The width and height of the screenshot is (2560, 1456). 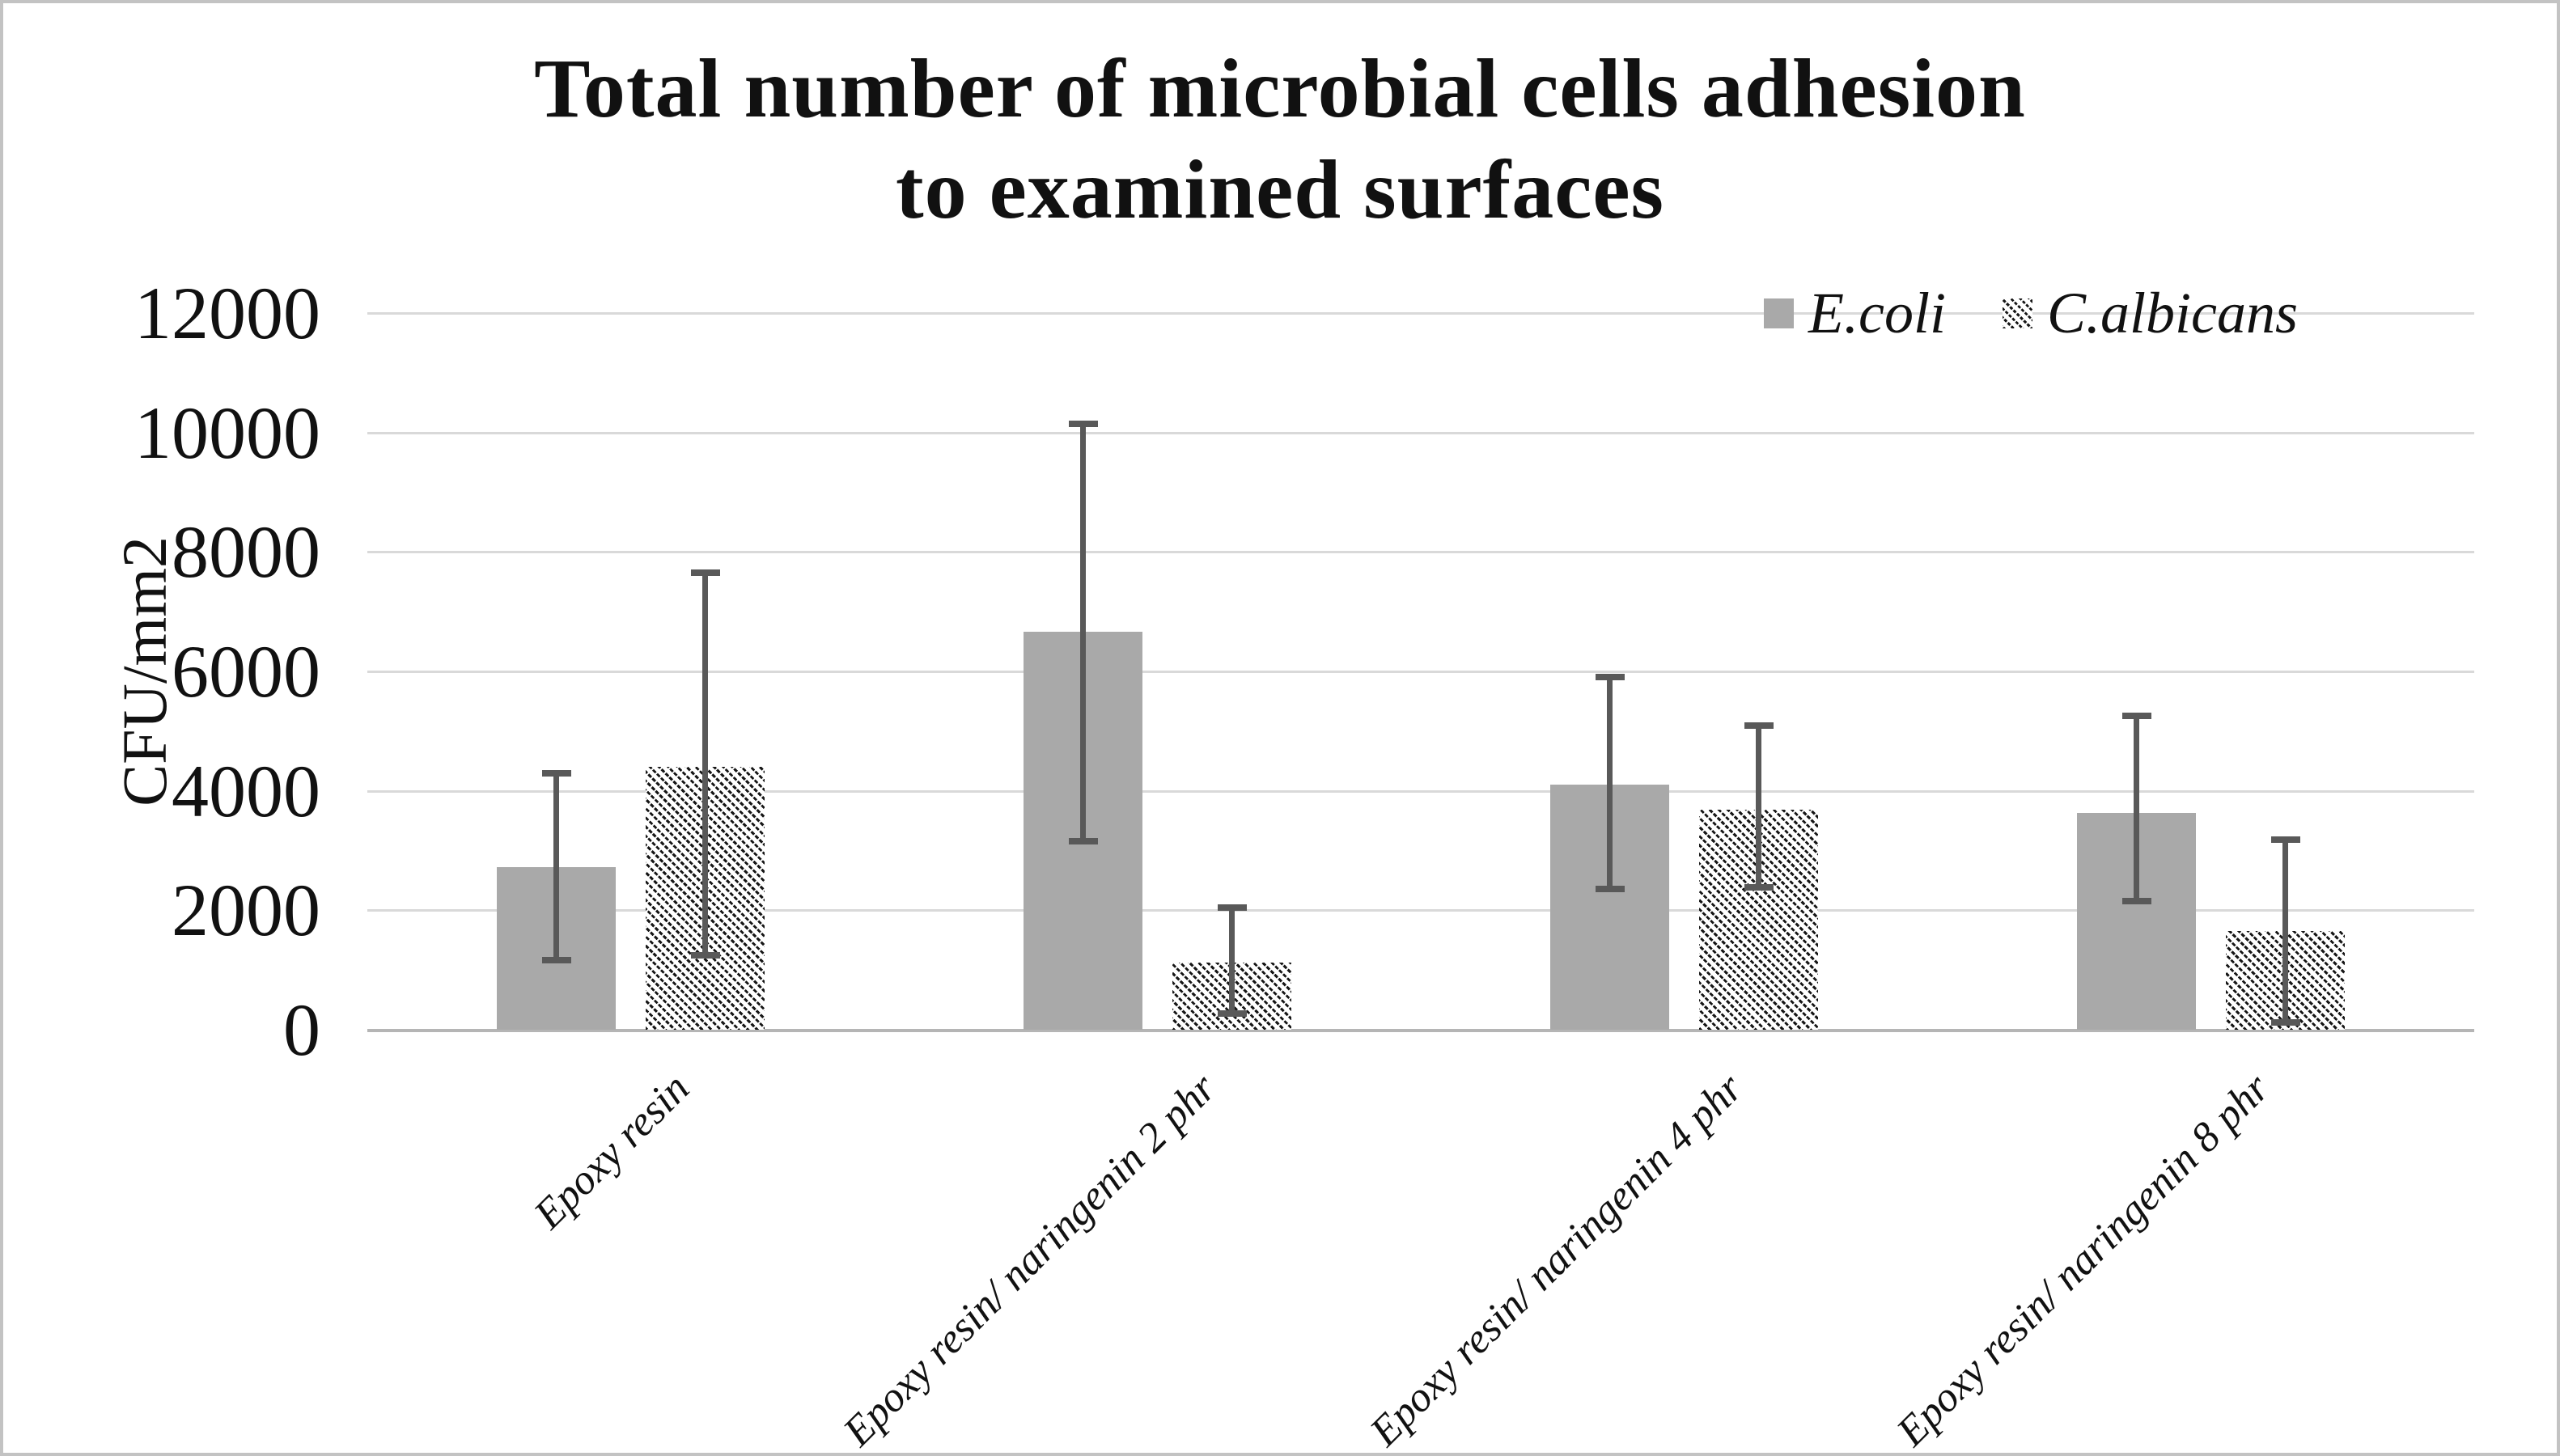 I want to click on error-bar-calbicans-cat2, so click(x=1232, y=961).